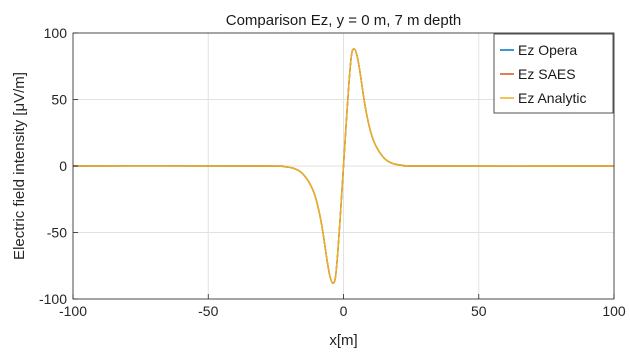  Describe the element at coordinates (63, 166) in the screenshot. I see `y-tick-label: 0` at that location.